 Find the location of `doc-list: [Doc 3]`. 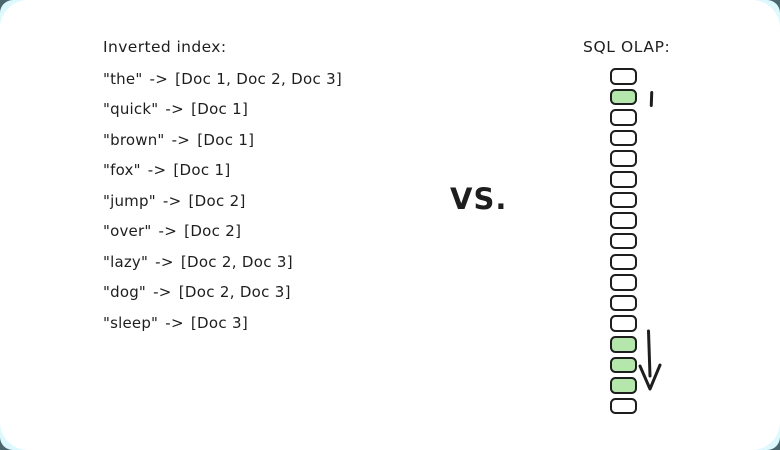

doc-list: [Doc 3] is located at coordinates (219, 322).